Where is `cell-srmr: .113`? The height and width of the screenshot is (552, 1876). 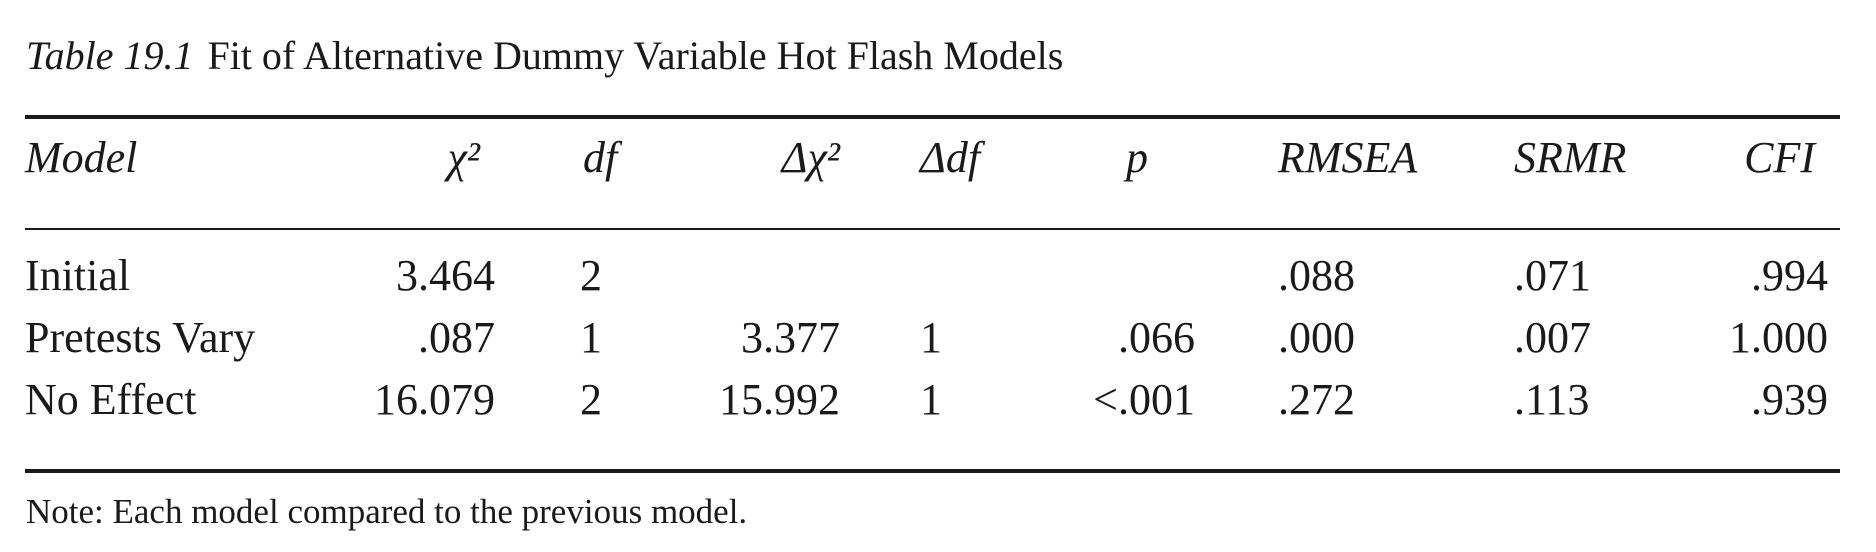 cell-srmr: .113 is located at coordinates (1552, 399).